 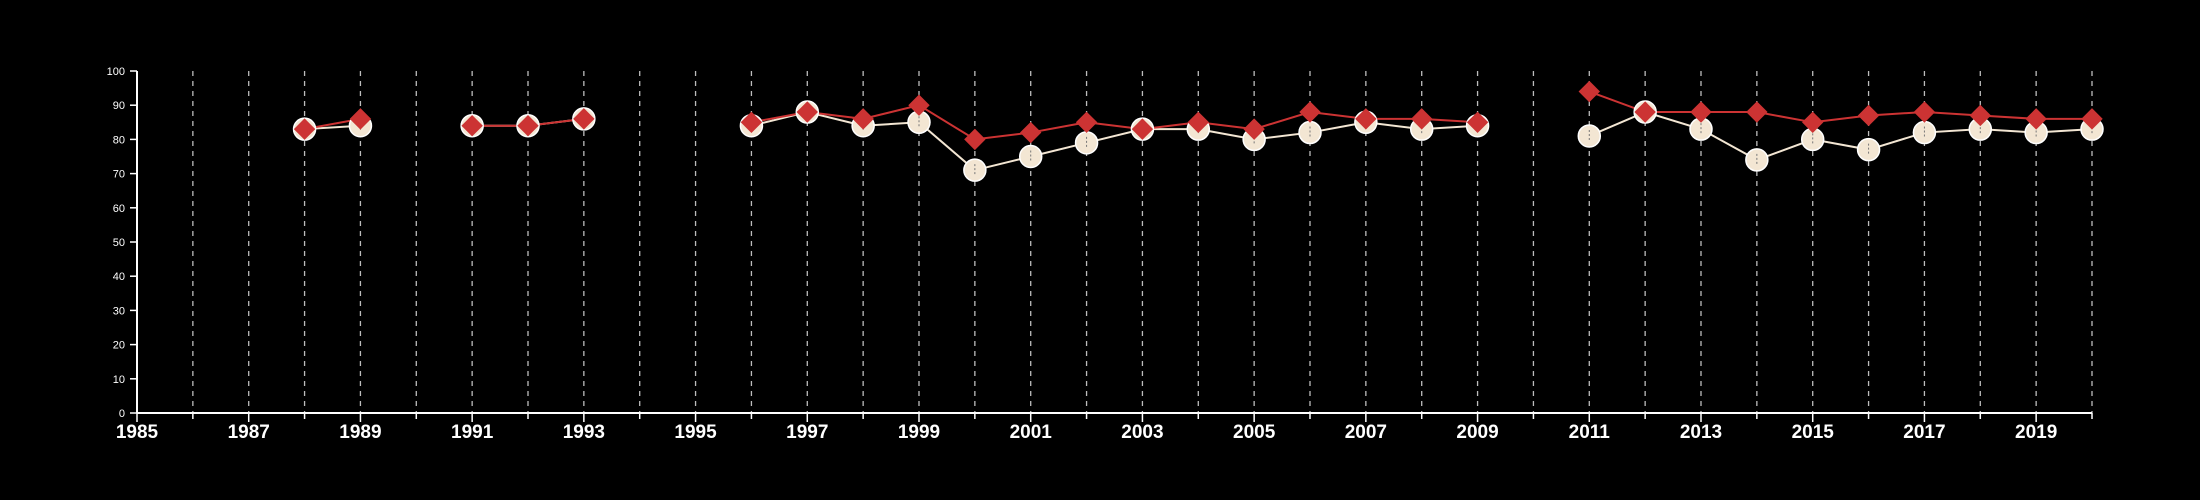 I want to click on y-axis: 0 10 20 30 40 50 60 70 80 90 100, so click(x=122, y=243).